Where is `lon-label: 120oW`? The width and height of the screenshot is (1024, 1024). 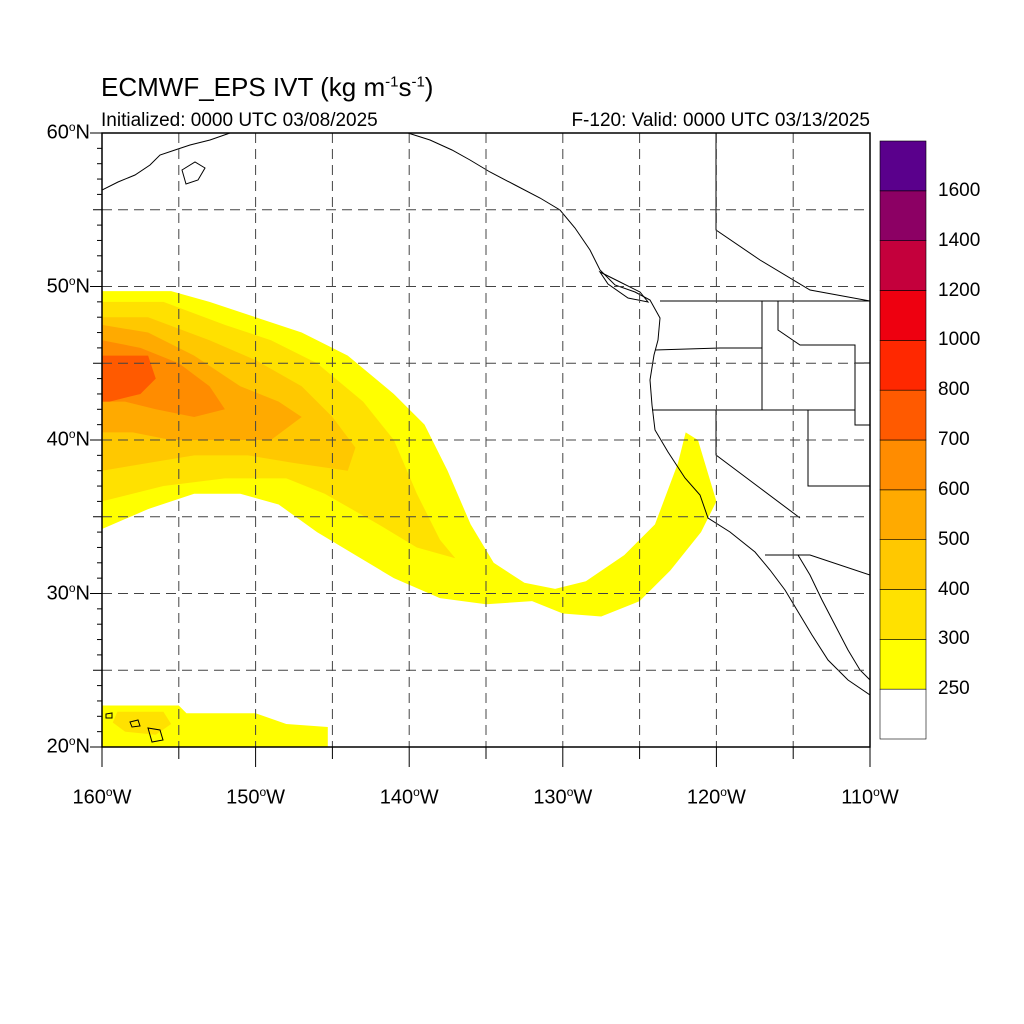
lon-label: 120oW is located at coordinates (716, 797).